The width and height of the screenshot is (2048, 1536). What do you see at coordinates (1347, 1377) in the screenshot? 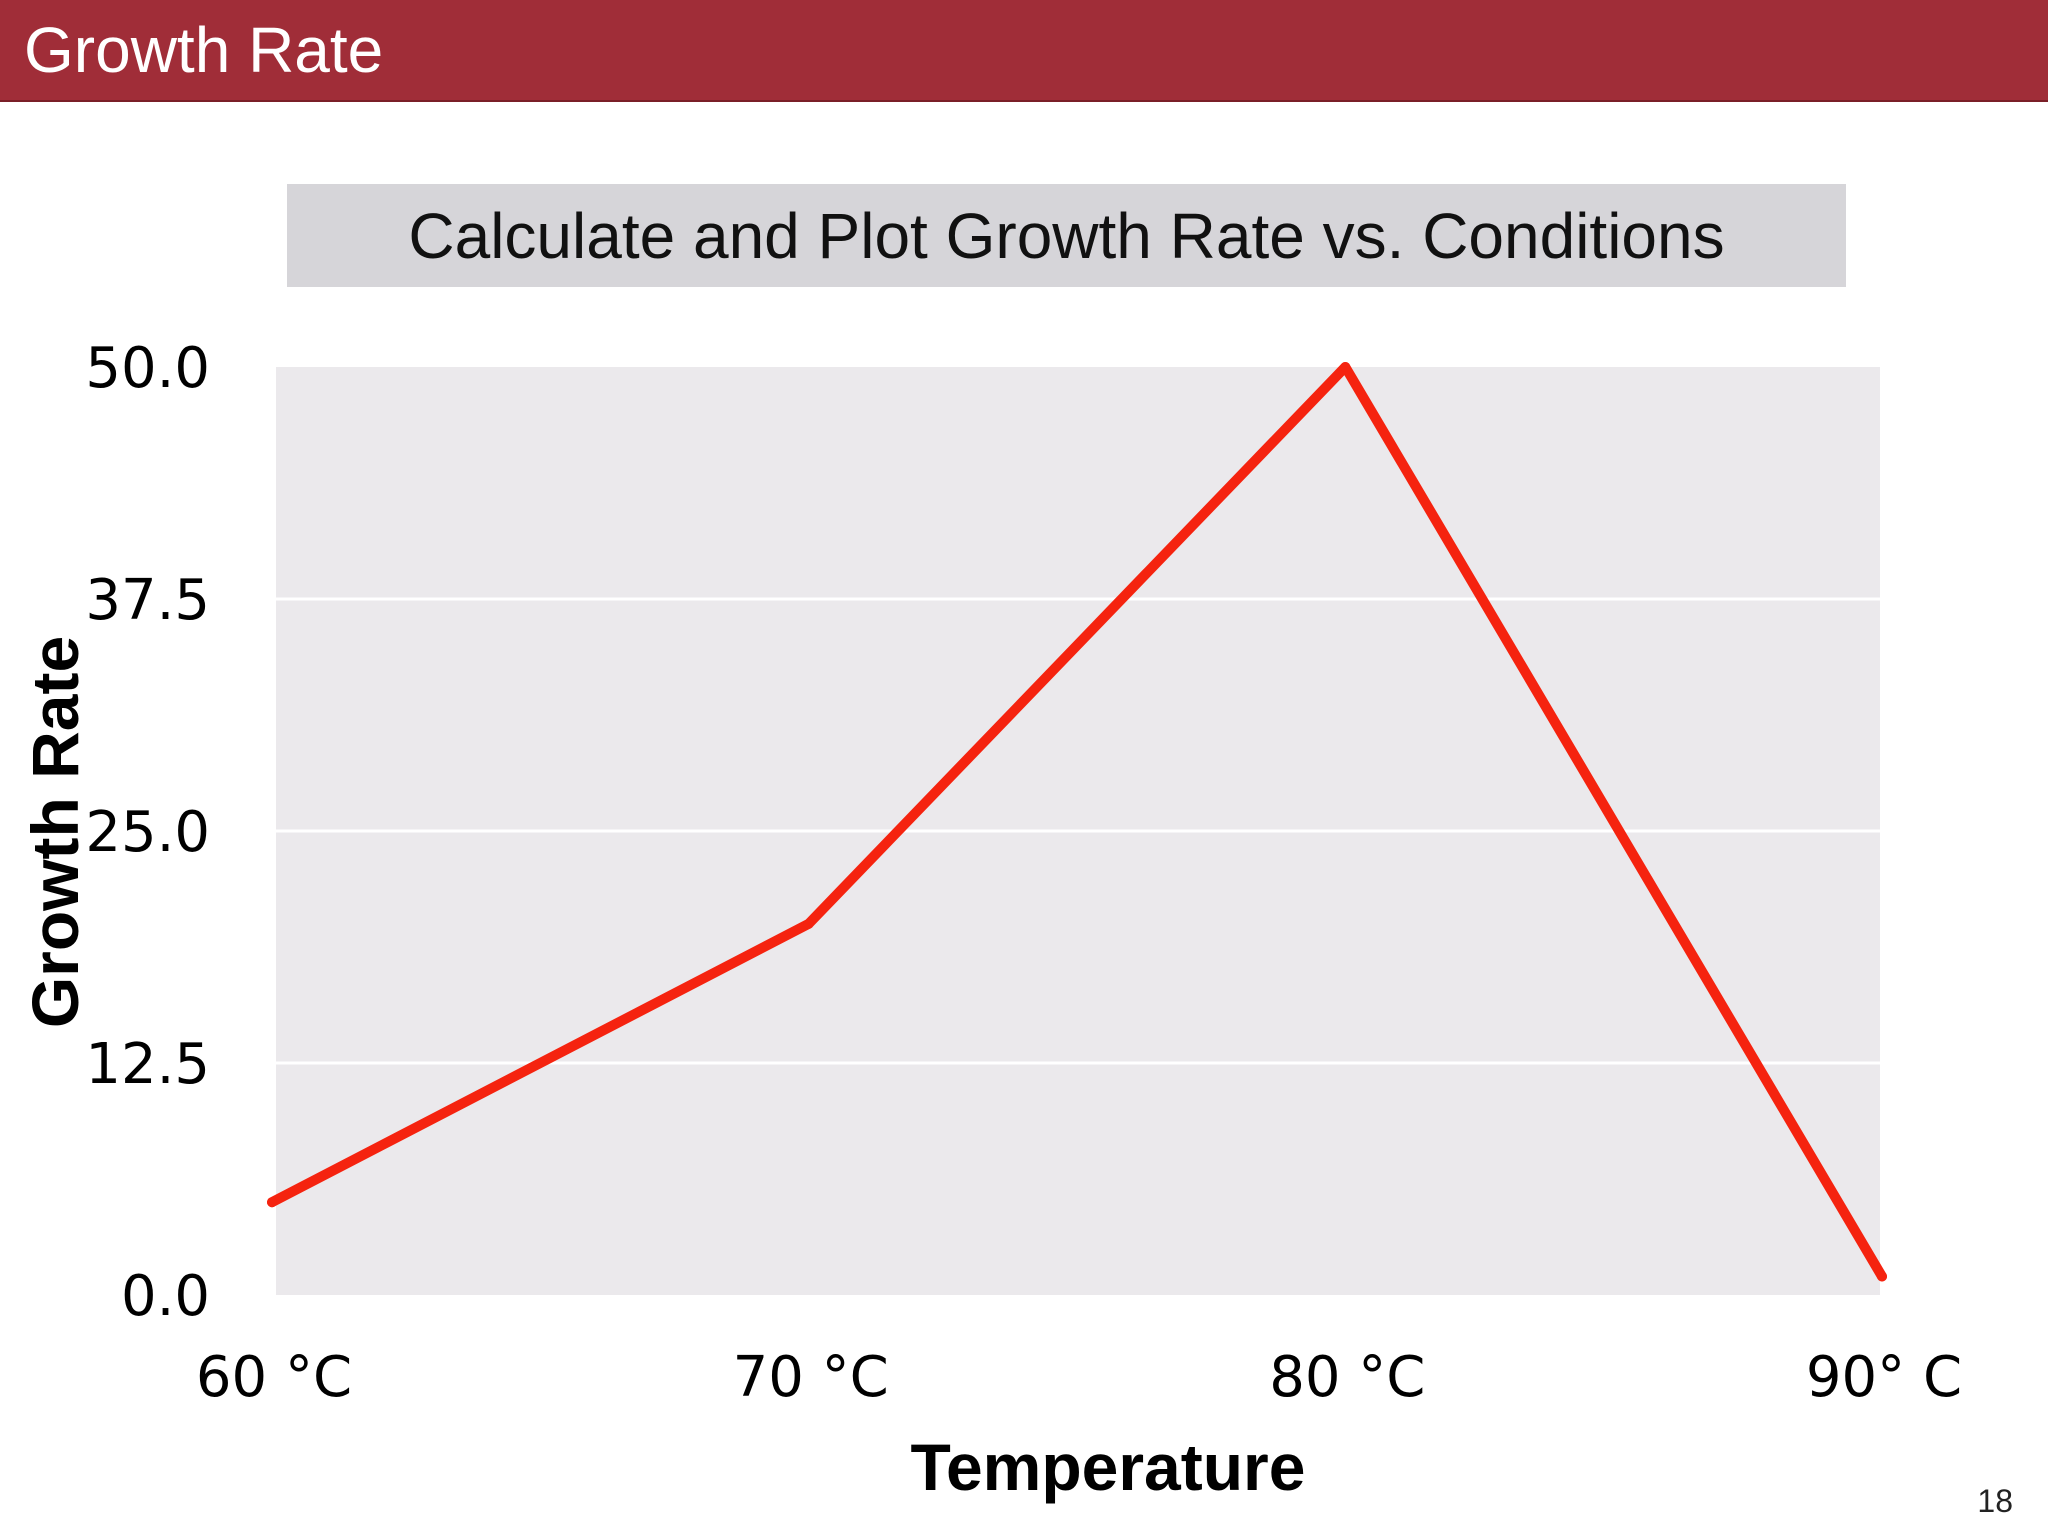
I see `x-tick-label: 80 °C` at bounding box center [1347, 1377].